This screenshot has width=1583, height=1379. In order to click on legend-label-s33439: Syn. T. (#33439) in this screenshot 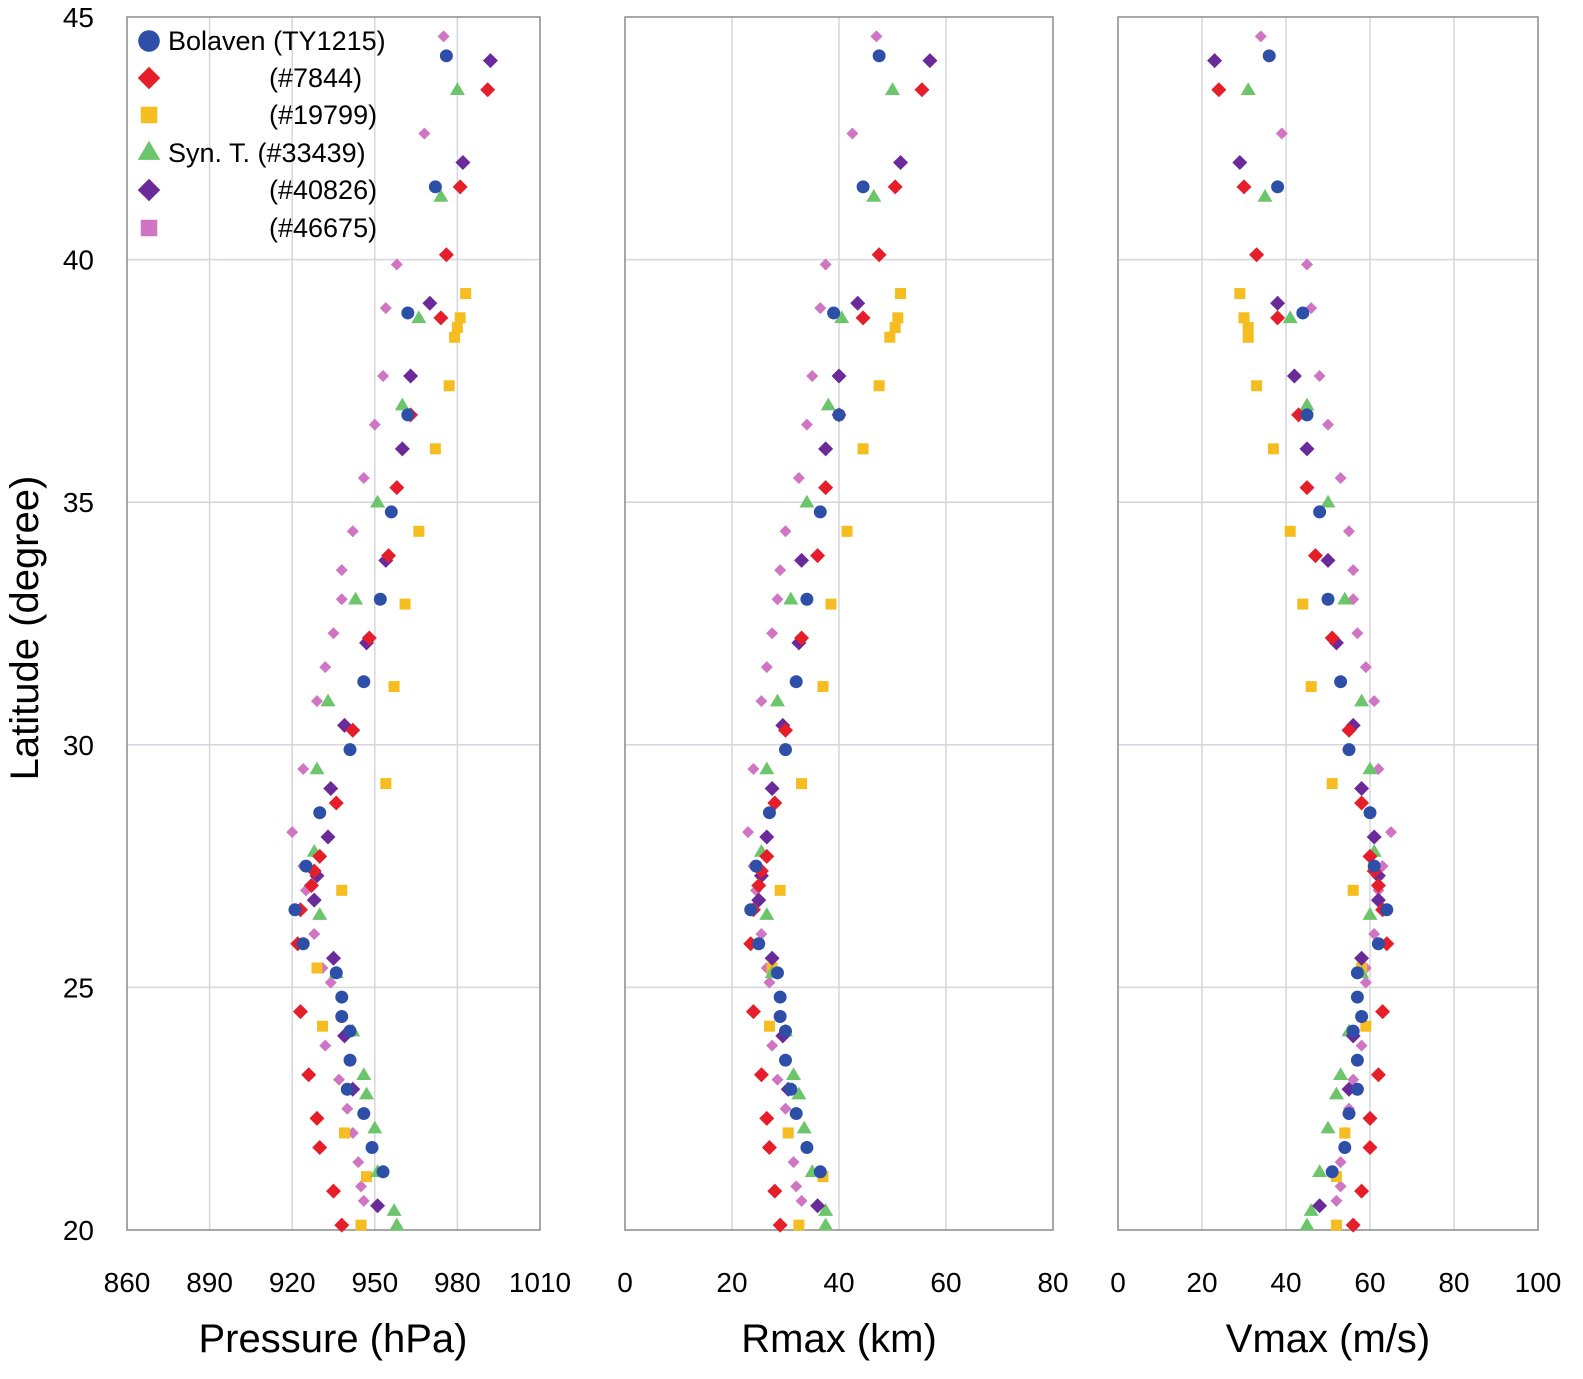, I will do `click(267, 153)`.